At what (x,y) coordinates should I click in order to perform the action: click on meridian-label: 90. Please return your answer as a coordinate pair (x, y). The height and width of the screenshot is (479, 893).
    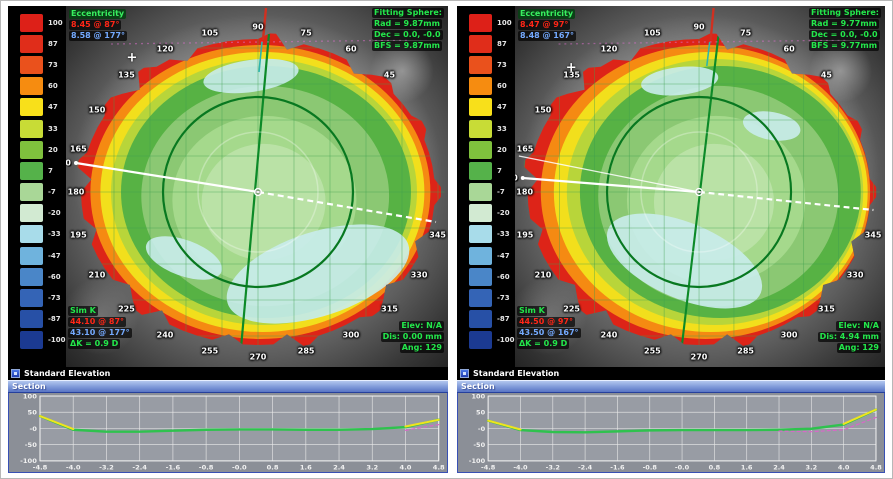
    Looking at the image, I should click on (258, 27).